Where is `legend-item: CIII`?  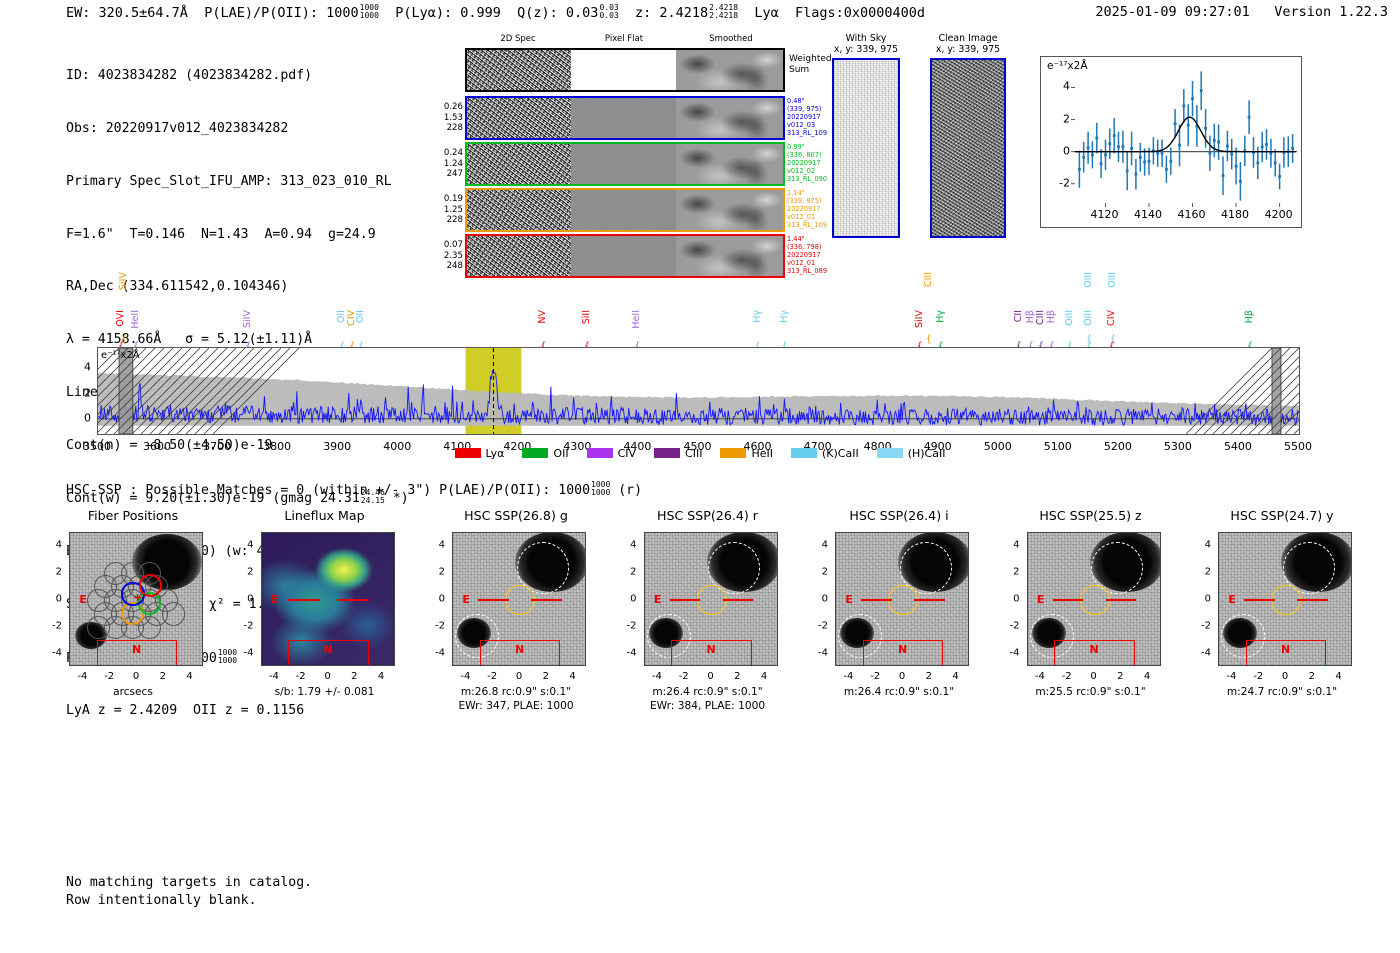
legend-item: CIII is located at coordinates (678, 453).